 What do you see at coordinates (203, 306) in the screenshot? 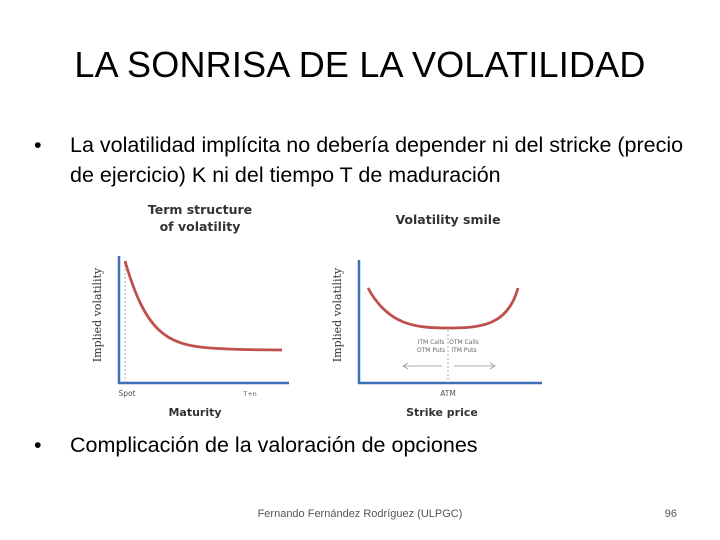
I see `term-structure-curve` at bounding box center [203, 306].